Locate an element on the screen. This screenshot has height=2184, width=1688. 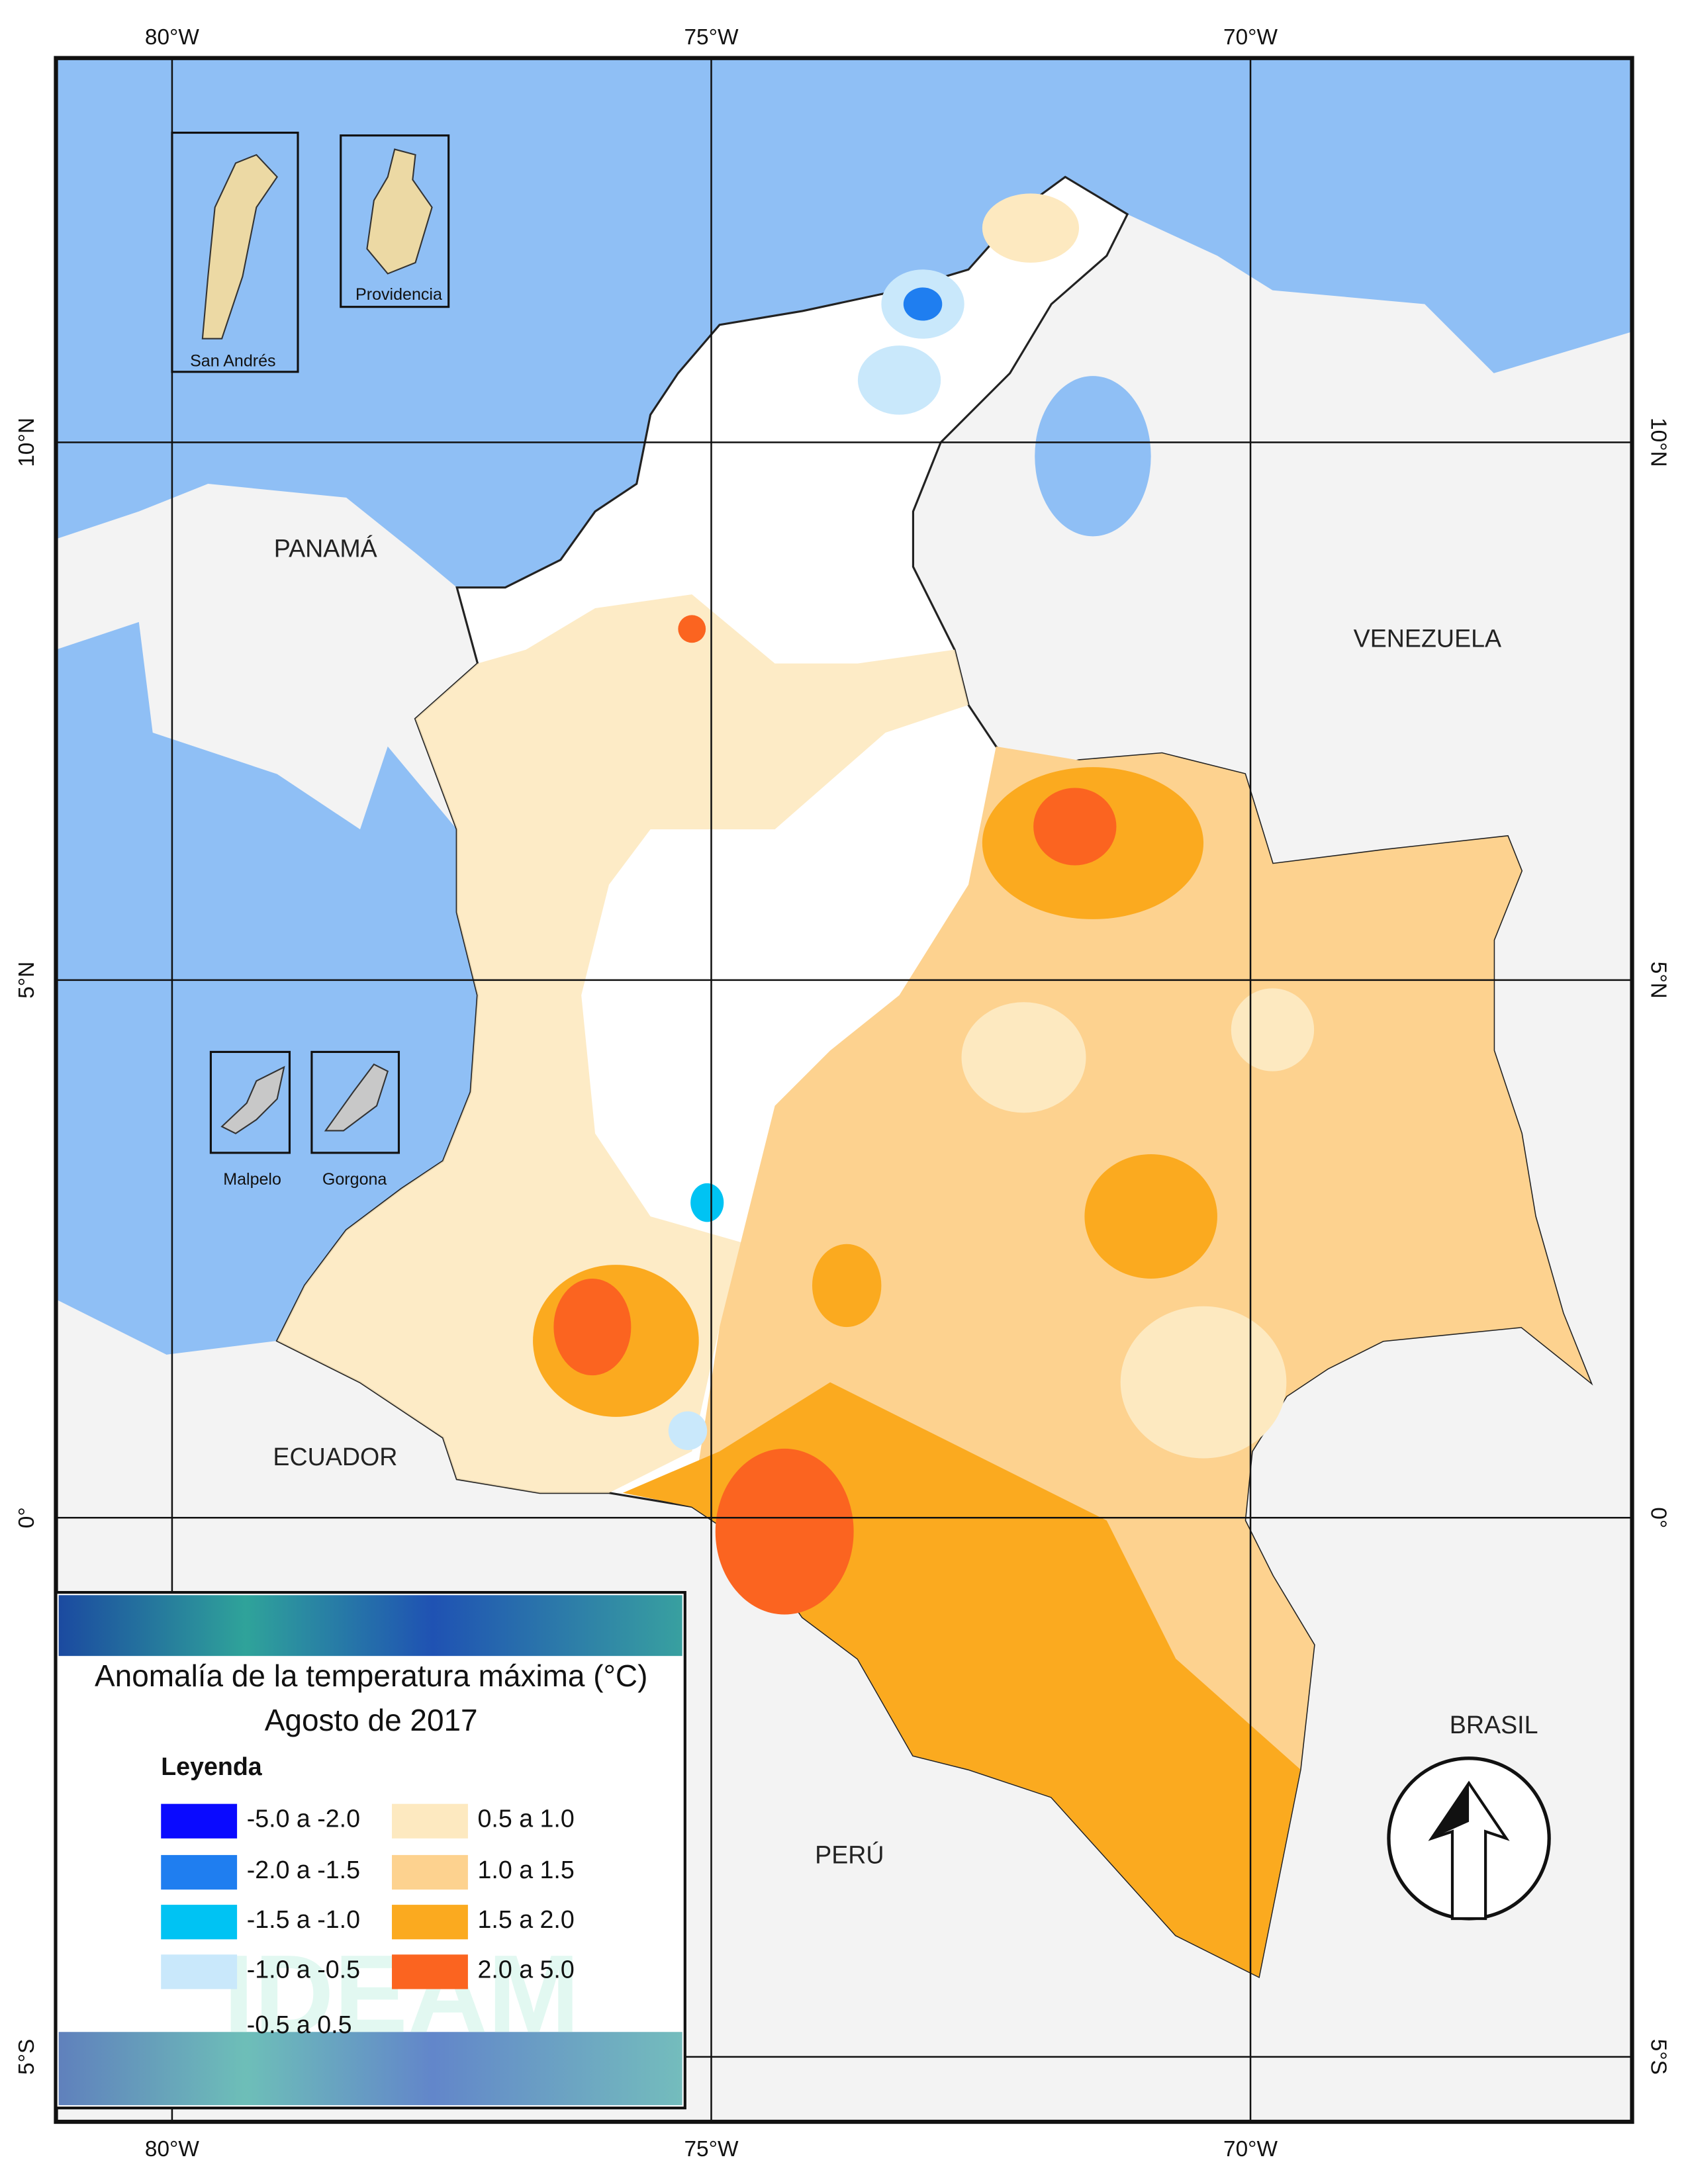
inset-frame is located at coordinates (355, 1102).